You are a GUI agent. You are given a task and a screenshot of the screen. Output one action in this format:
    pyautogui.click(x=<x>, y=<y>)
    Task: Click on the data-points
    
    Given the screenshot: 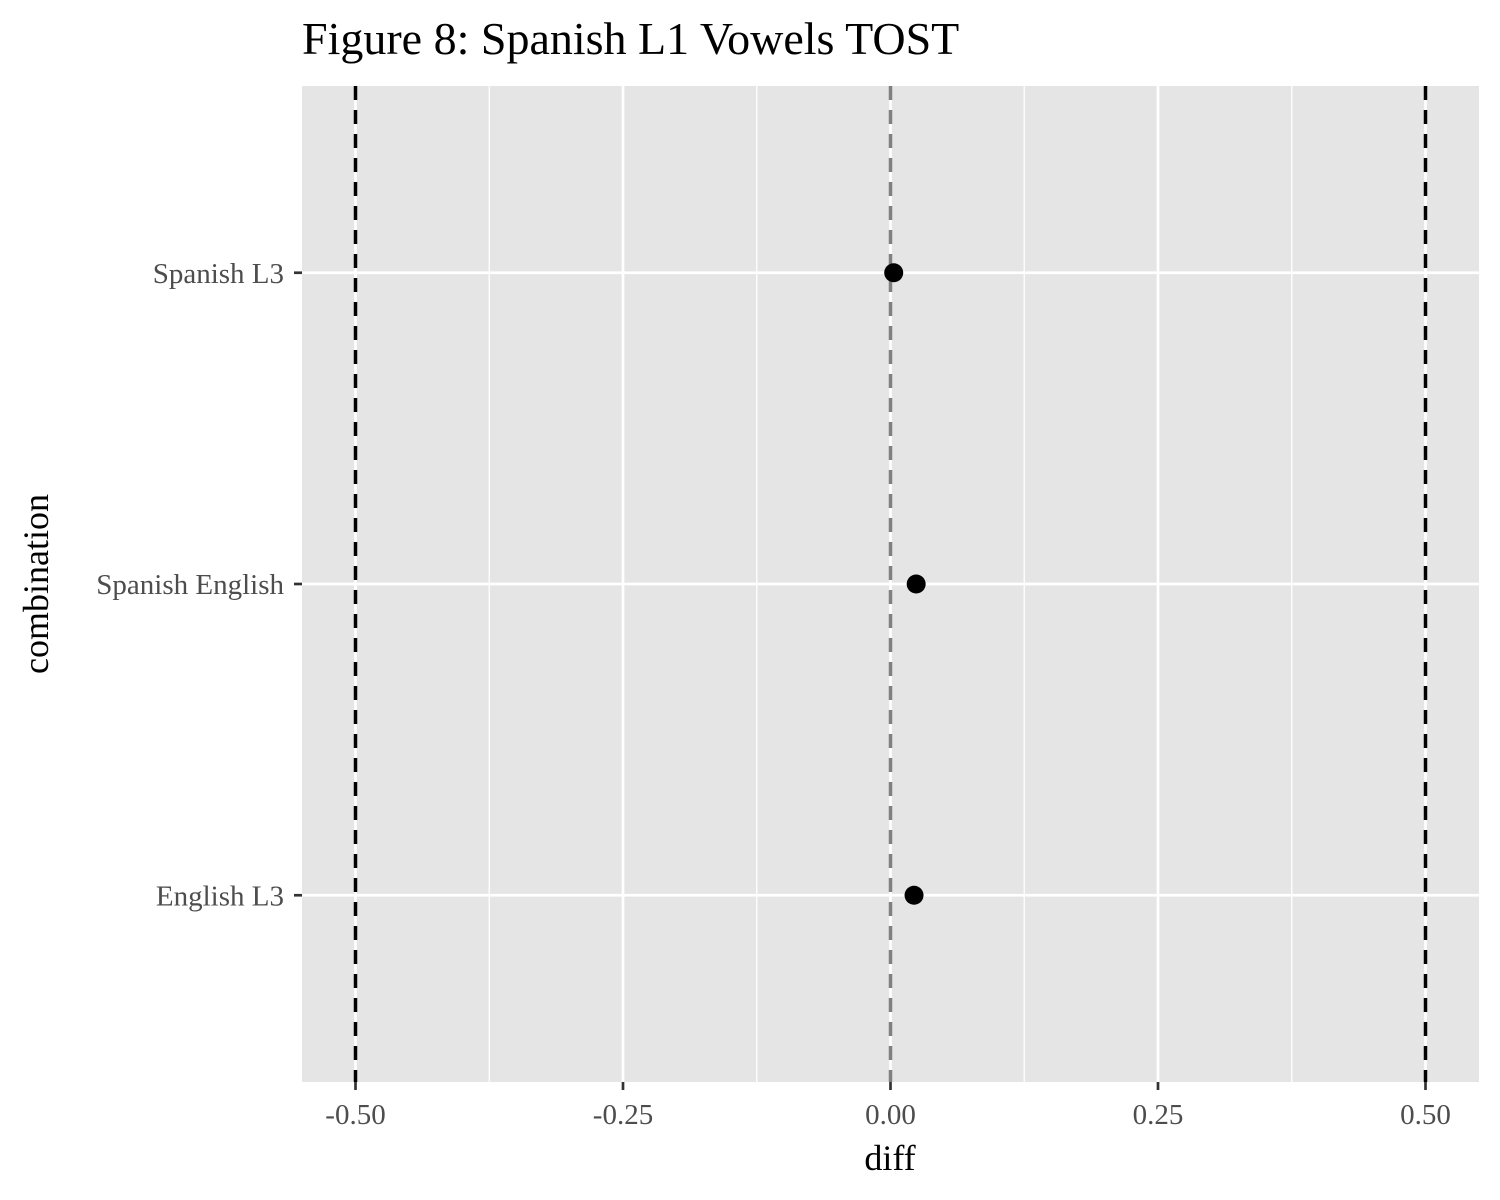 What is the action you would take?
    pyautogui.click(x=905, y=584)
    